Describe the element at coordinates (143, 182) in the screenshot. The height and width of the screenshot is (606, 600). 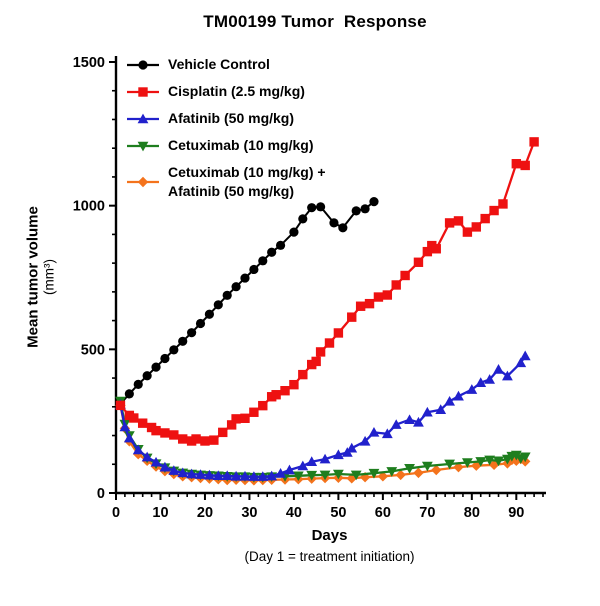
I see `diamond-legend-marker-icon` at that location.